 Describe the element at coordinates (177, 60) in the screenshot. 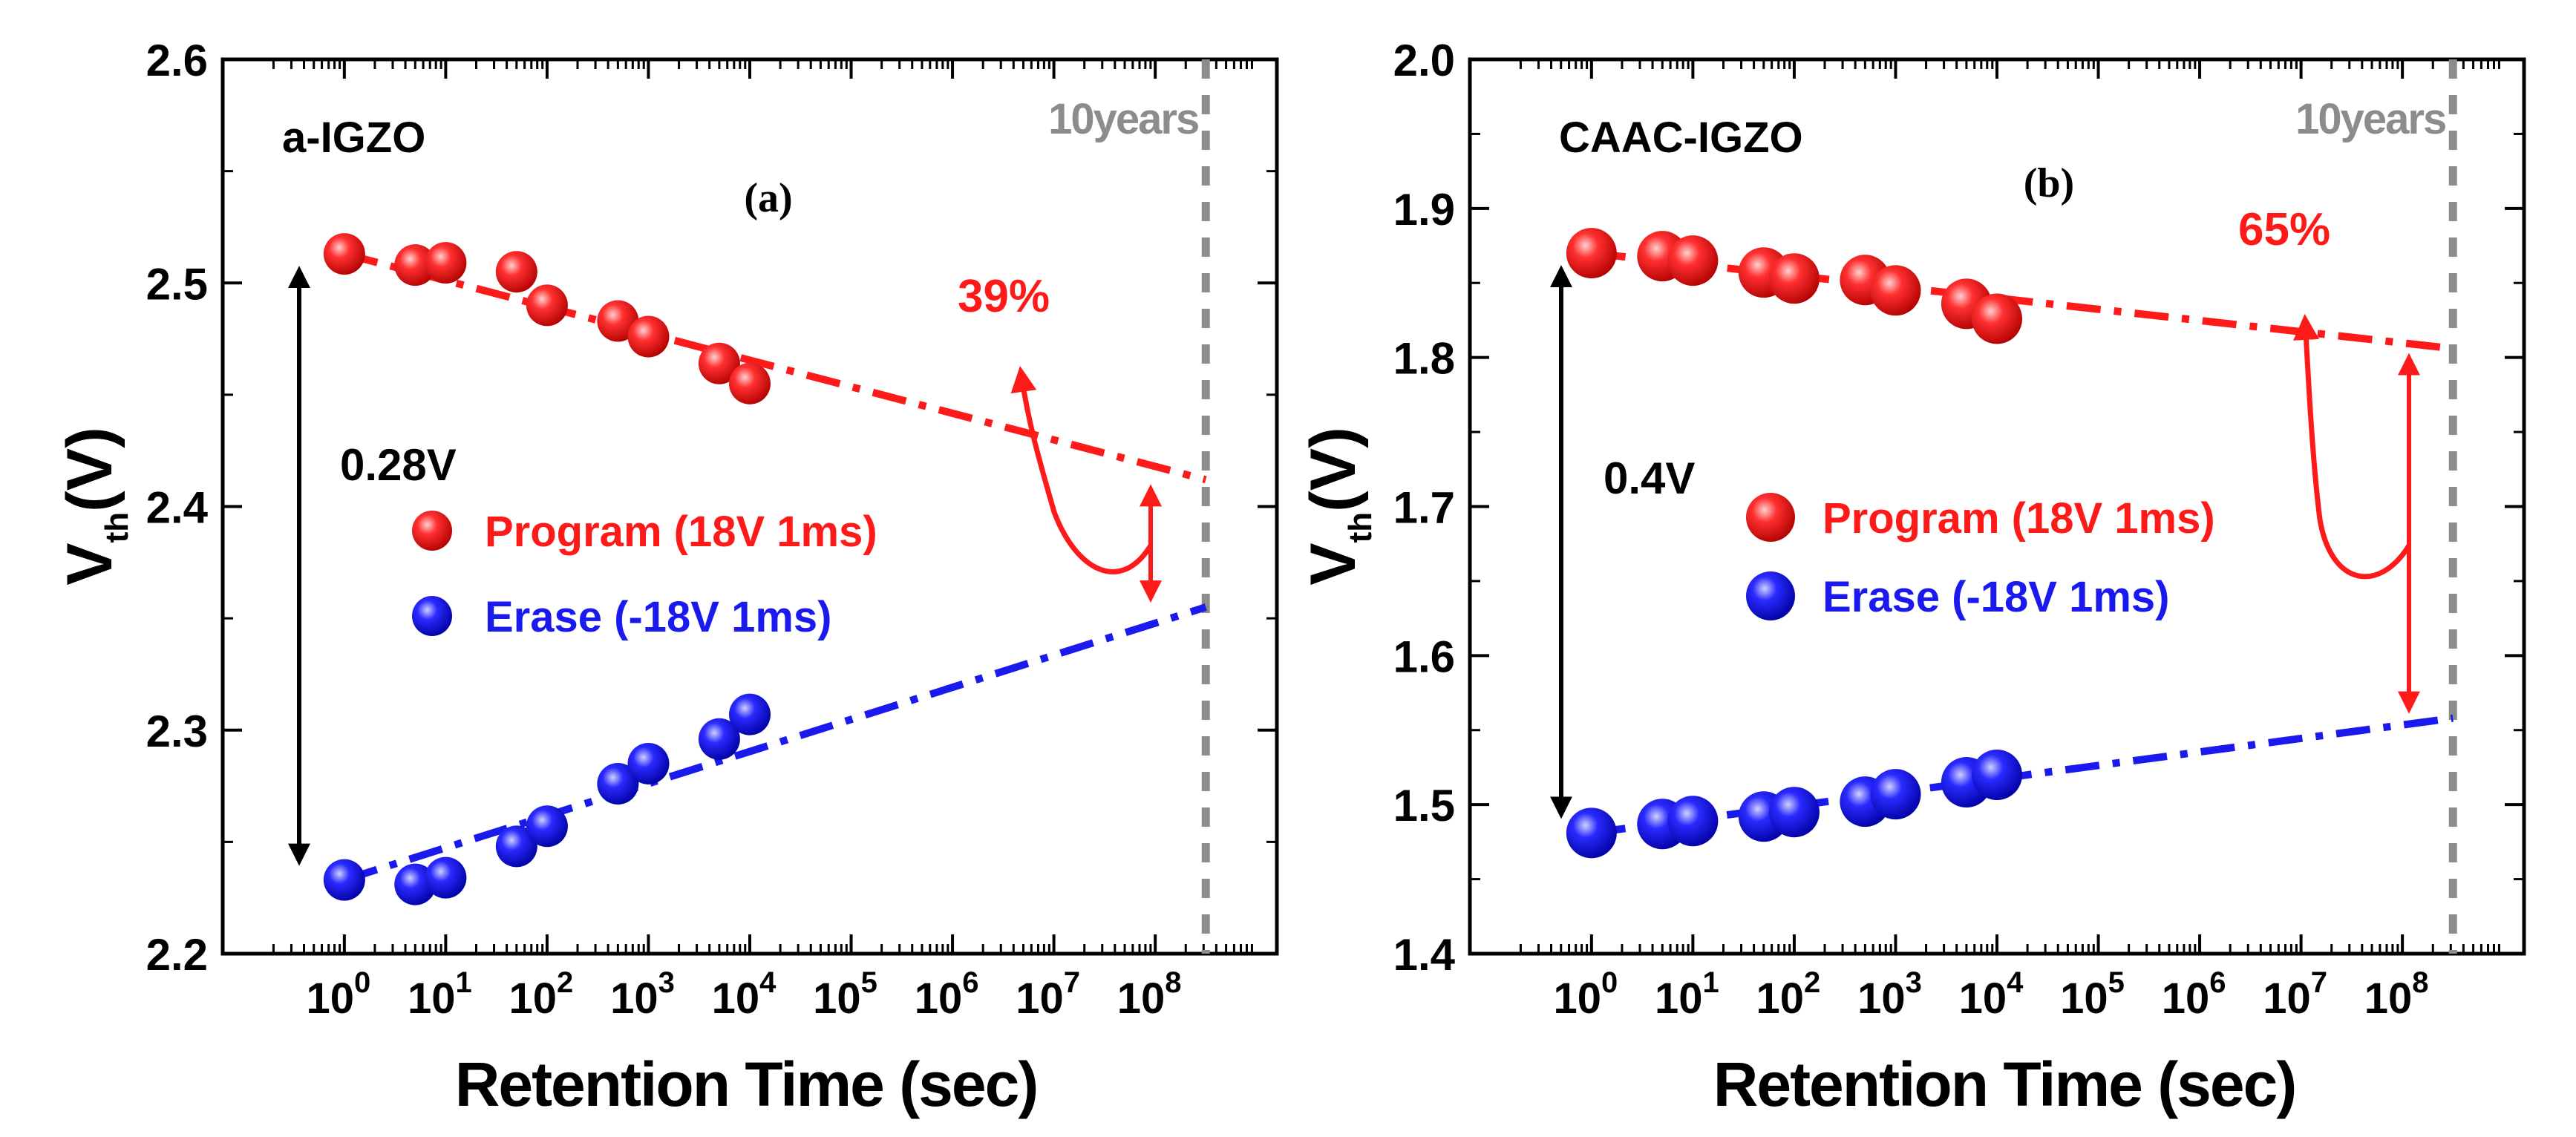

I see `y-tick-label: 2.6` at that location.